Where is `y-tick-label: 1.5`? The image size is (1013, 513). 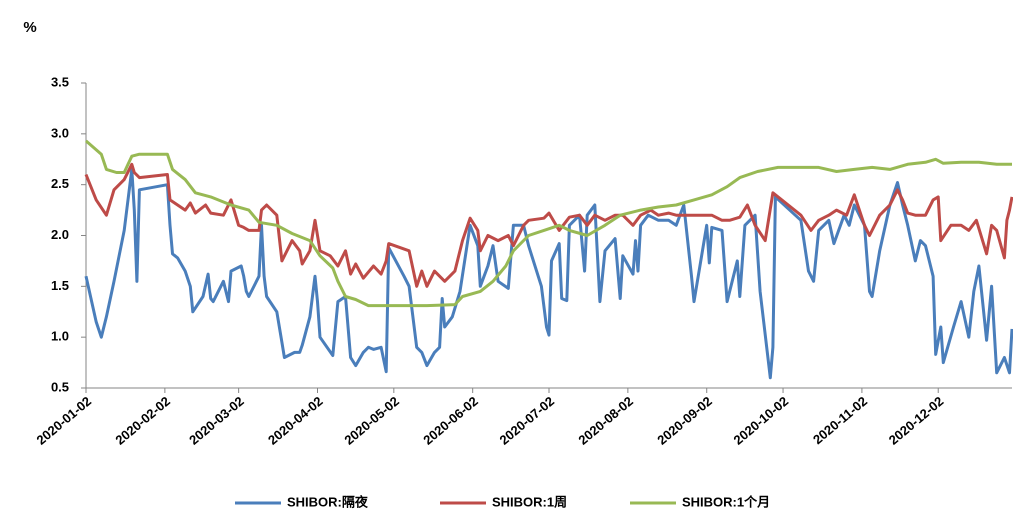 y-tick-label: 1.5 is located at coordinates (60, 285).